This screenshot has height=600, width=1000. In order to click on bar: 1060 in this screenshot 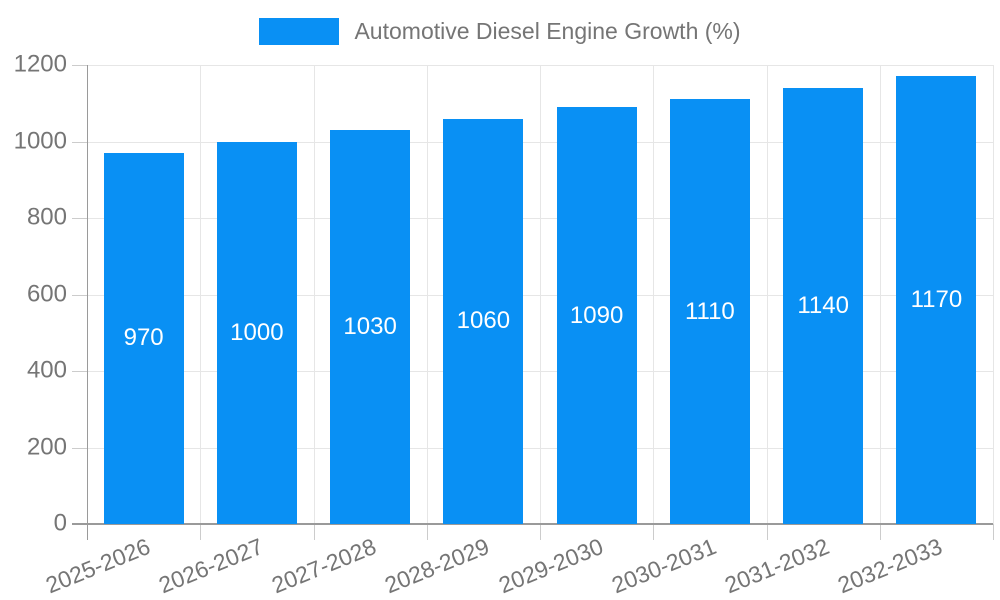, I will do `click(483, 321)`.